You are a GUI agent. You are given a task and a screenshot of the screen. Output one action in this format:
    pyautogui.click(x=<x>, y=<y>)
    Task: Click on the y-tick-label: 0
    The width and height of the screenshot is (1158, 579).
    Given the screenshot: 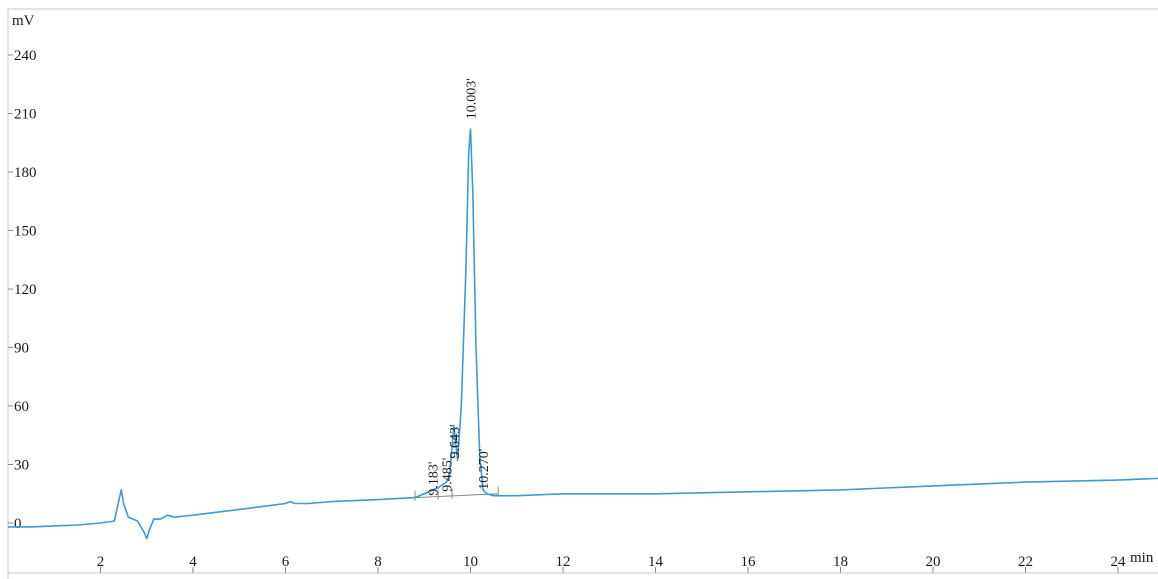 What is the action you would take?
    pyautogui.click(x=18, y=524)
    